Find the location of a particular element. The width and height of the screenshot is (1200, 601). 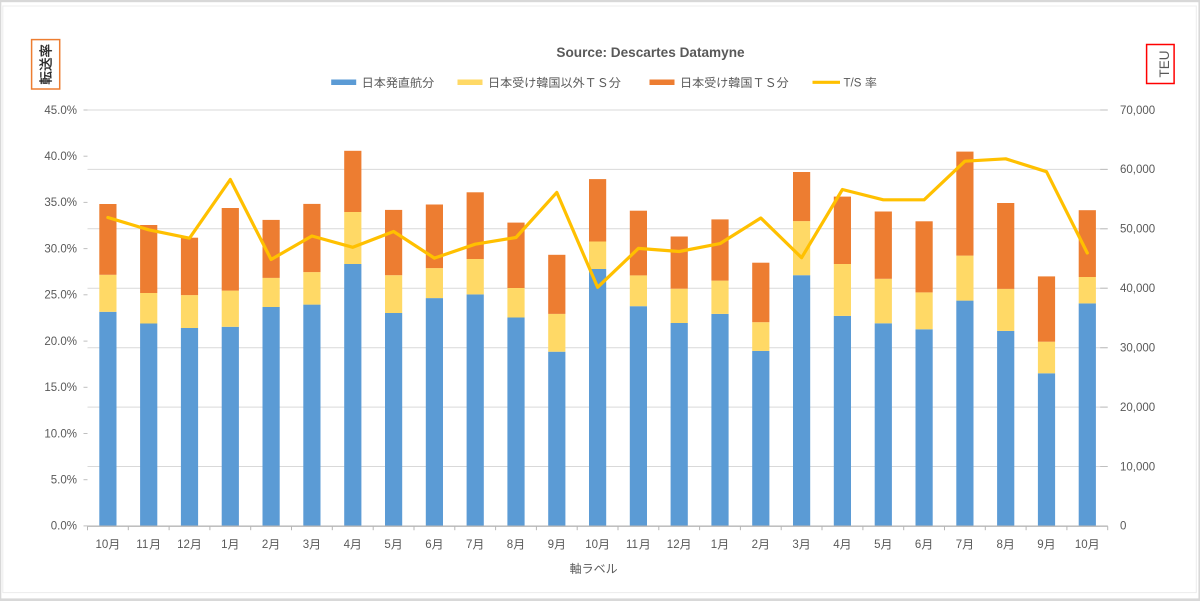

svg-text: 45.0% is located at coordinates (60, 111).